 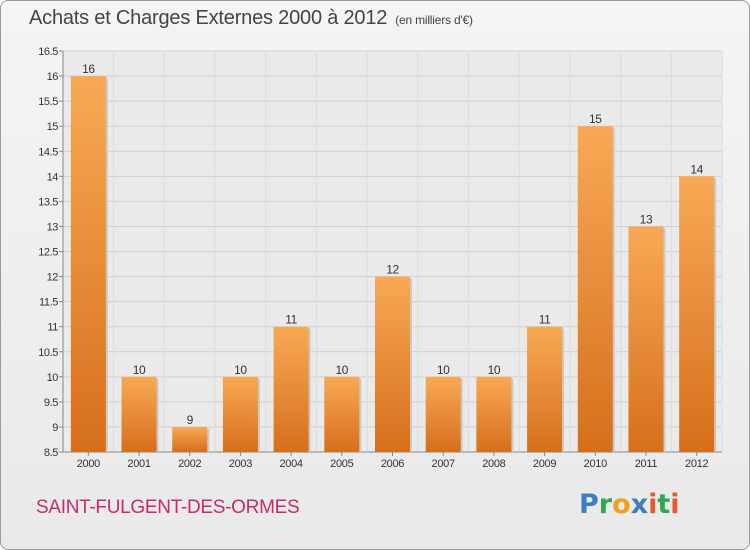 I want to click on y-tick-label: 15, so click(x=53, y=127).